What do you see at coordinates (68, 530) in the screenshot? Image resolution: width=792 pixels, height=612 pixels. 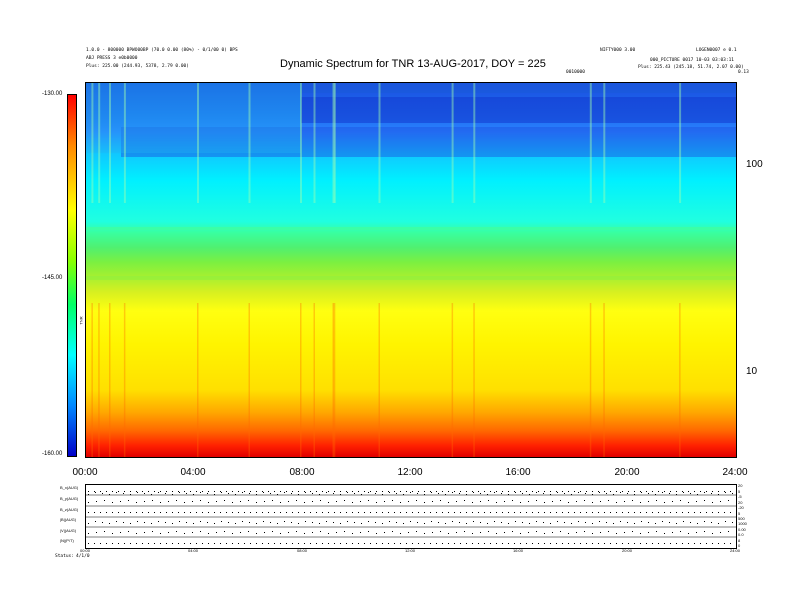 I see `panel-label-v: |V|(AUG)` at bounding box center [68, 530].